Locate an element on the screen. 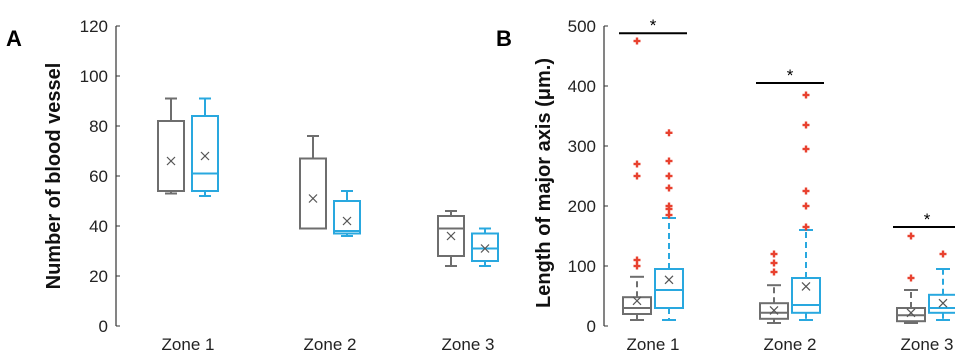 This screenshot has width=955, height=360. panel-b-y-tick-label: 400 is located at coordinates (582, 86).